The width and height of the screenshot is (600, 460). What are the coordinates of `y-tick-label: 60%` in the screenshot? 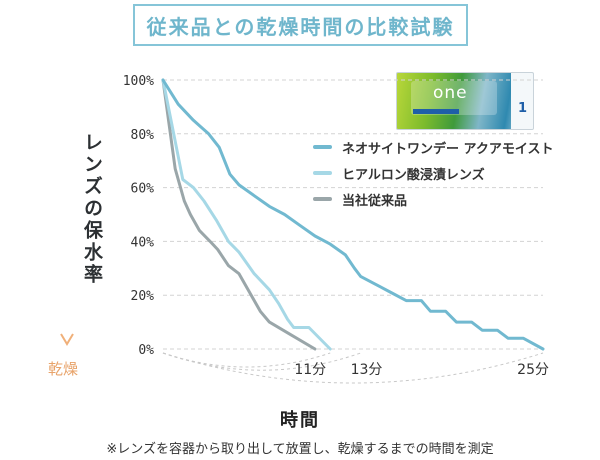 It's located at (143, 189).